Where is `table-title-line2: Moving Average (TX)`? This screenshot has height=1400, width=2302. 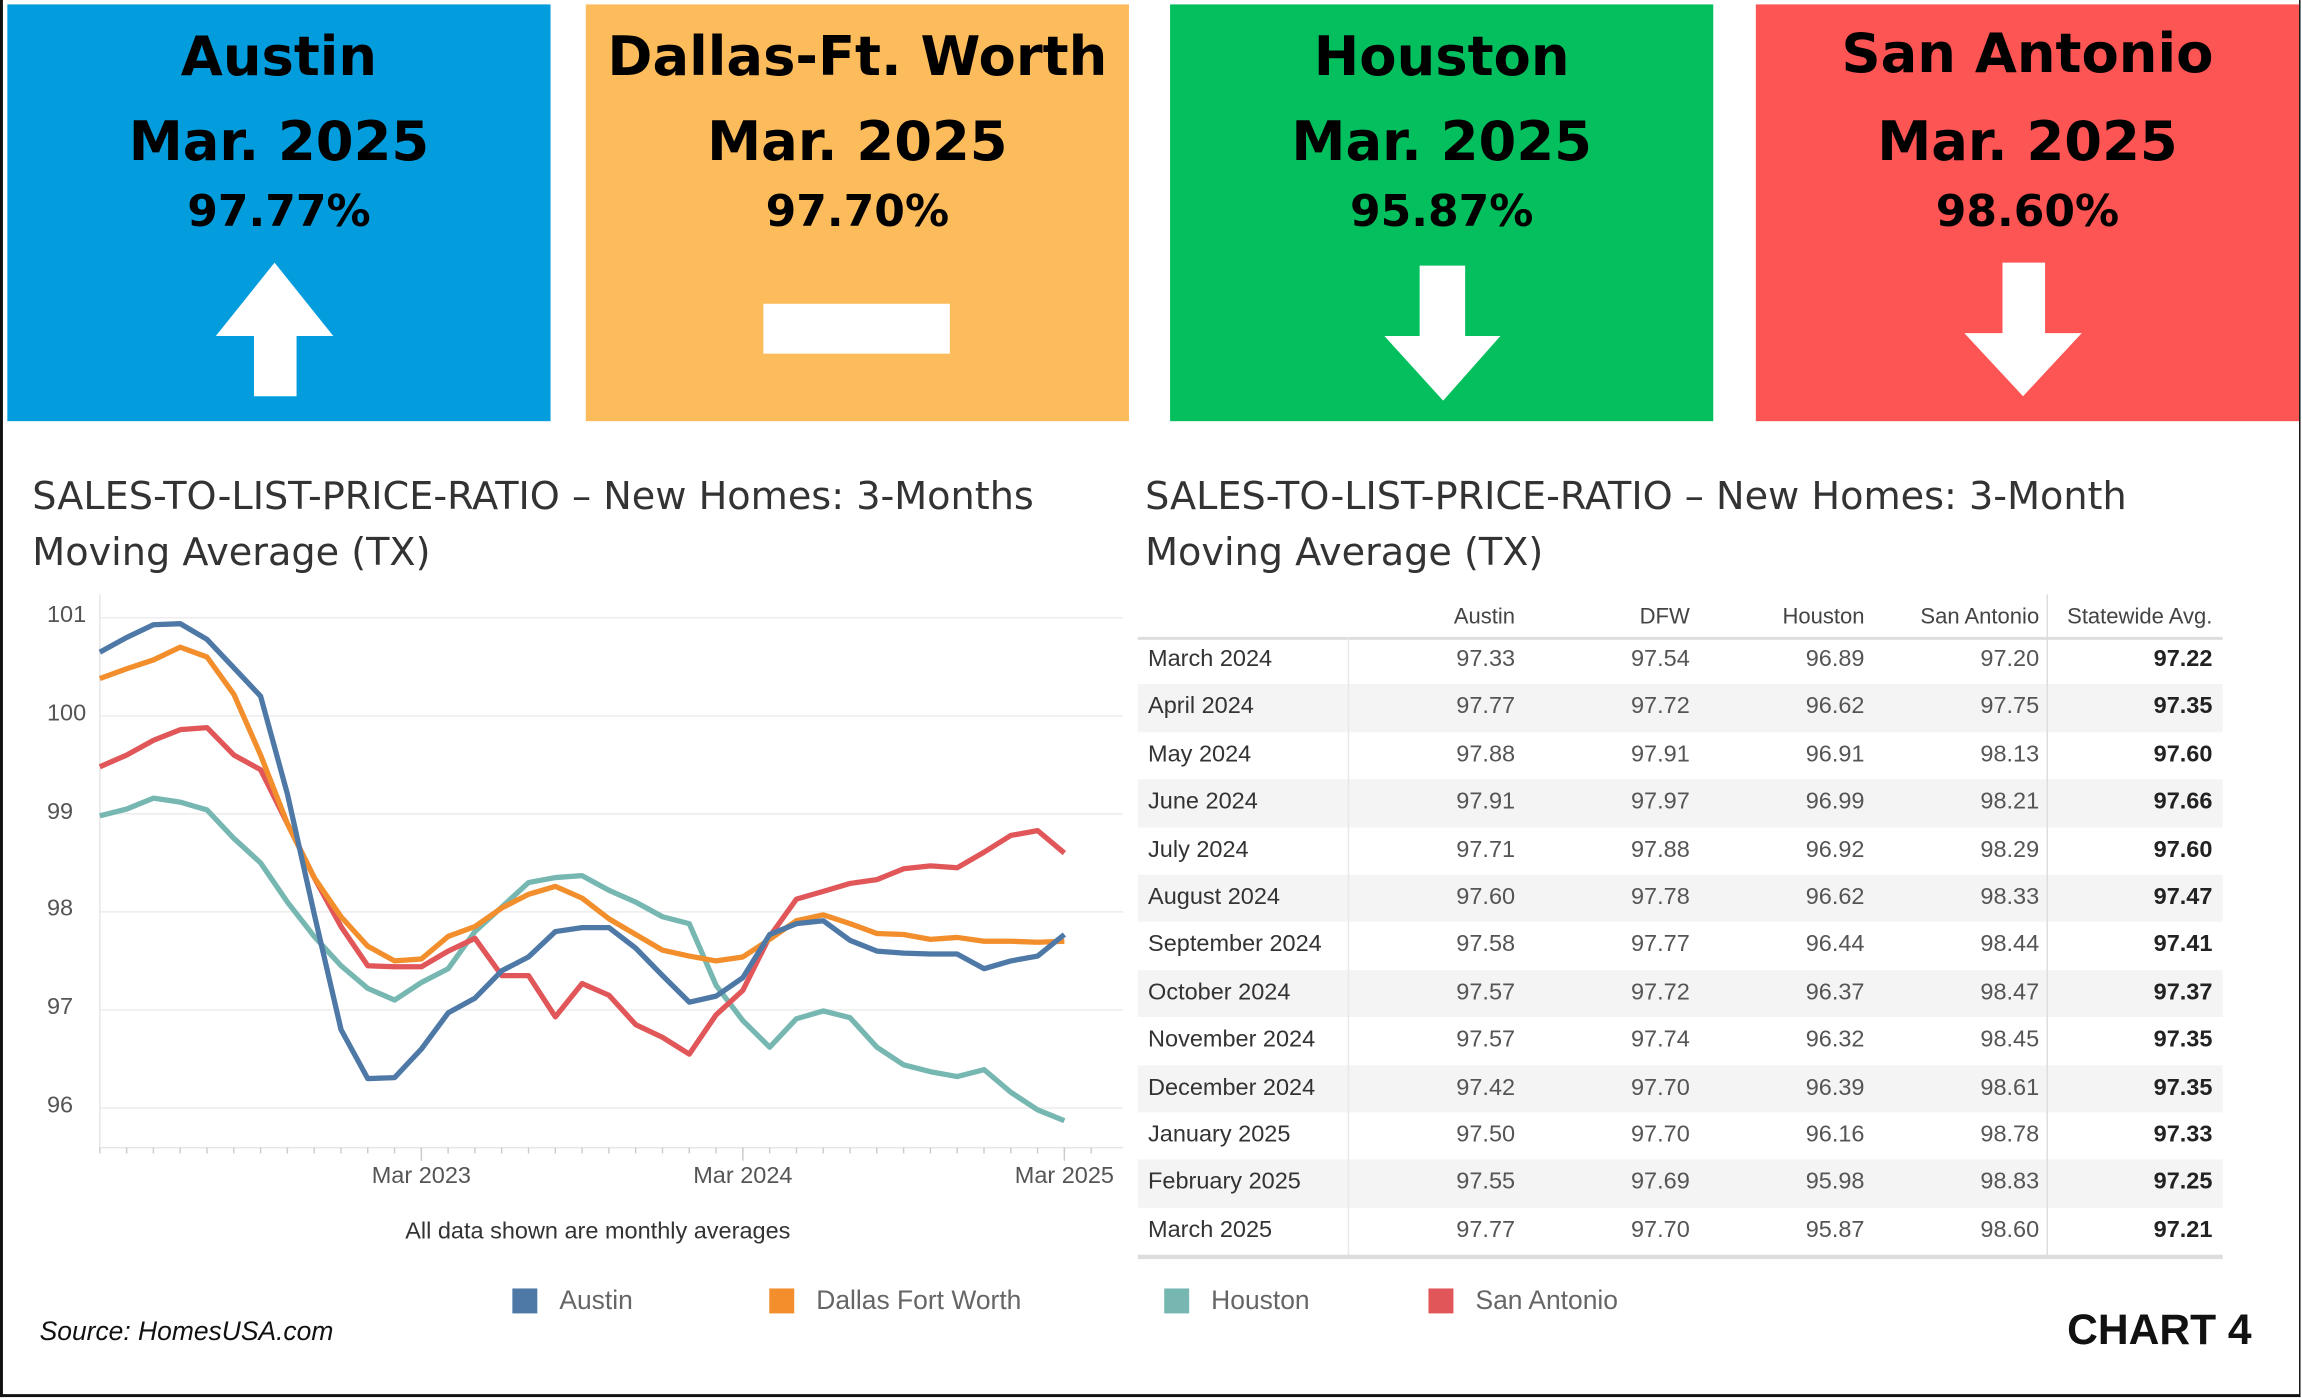 table-title-line2: Moving Average (TX) is located at coordinates (1344, 553).